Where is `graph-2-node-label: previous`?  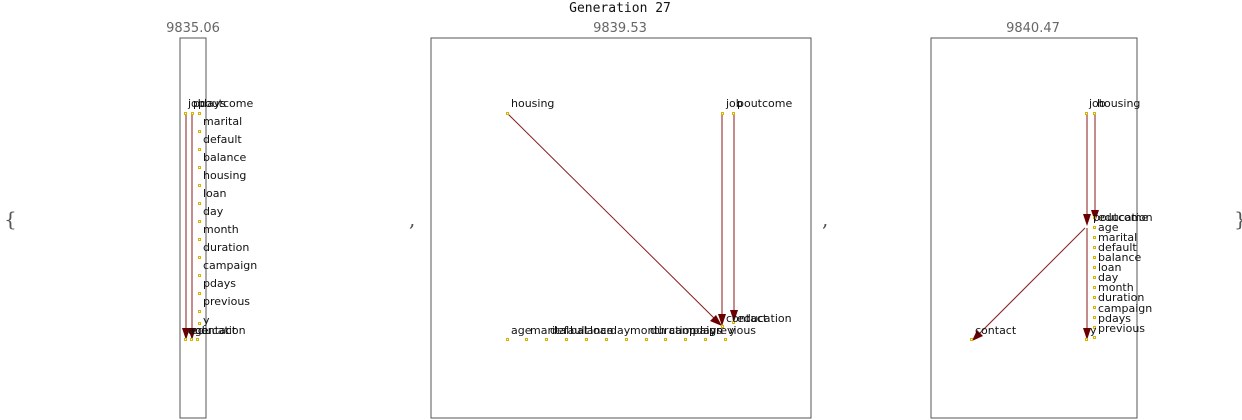
graph-2-node-label: previous is located at coordinates (732, 330).